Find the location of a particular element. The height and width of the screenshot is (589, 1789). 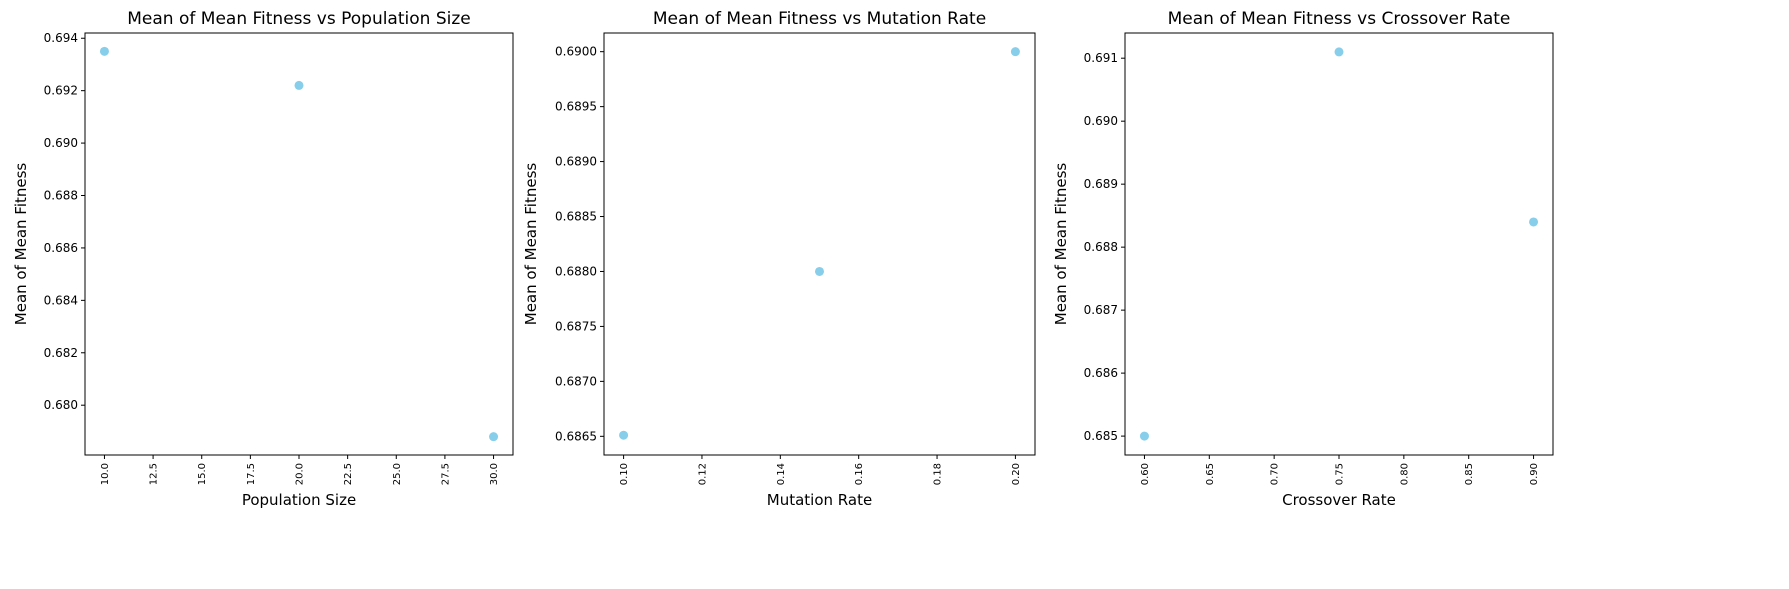

y-tick-label: 0.6880 is located at coordinates (576, 271).